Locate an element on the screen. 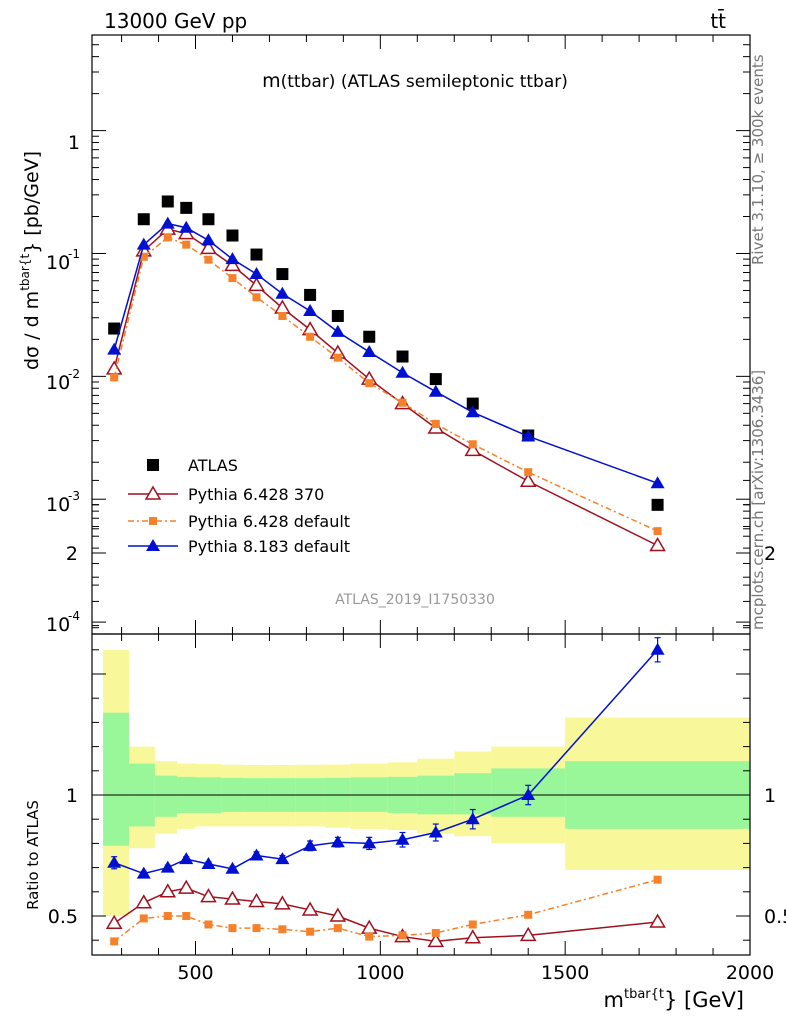 This screenshot has width=786, height=1024. main-y-axis-label: dσ / d mtbar{t} [pb/GeV] is located at coordinates (30, 260).